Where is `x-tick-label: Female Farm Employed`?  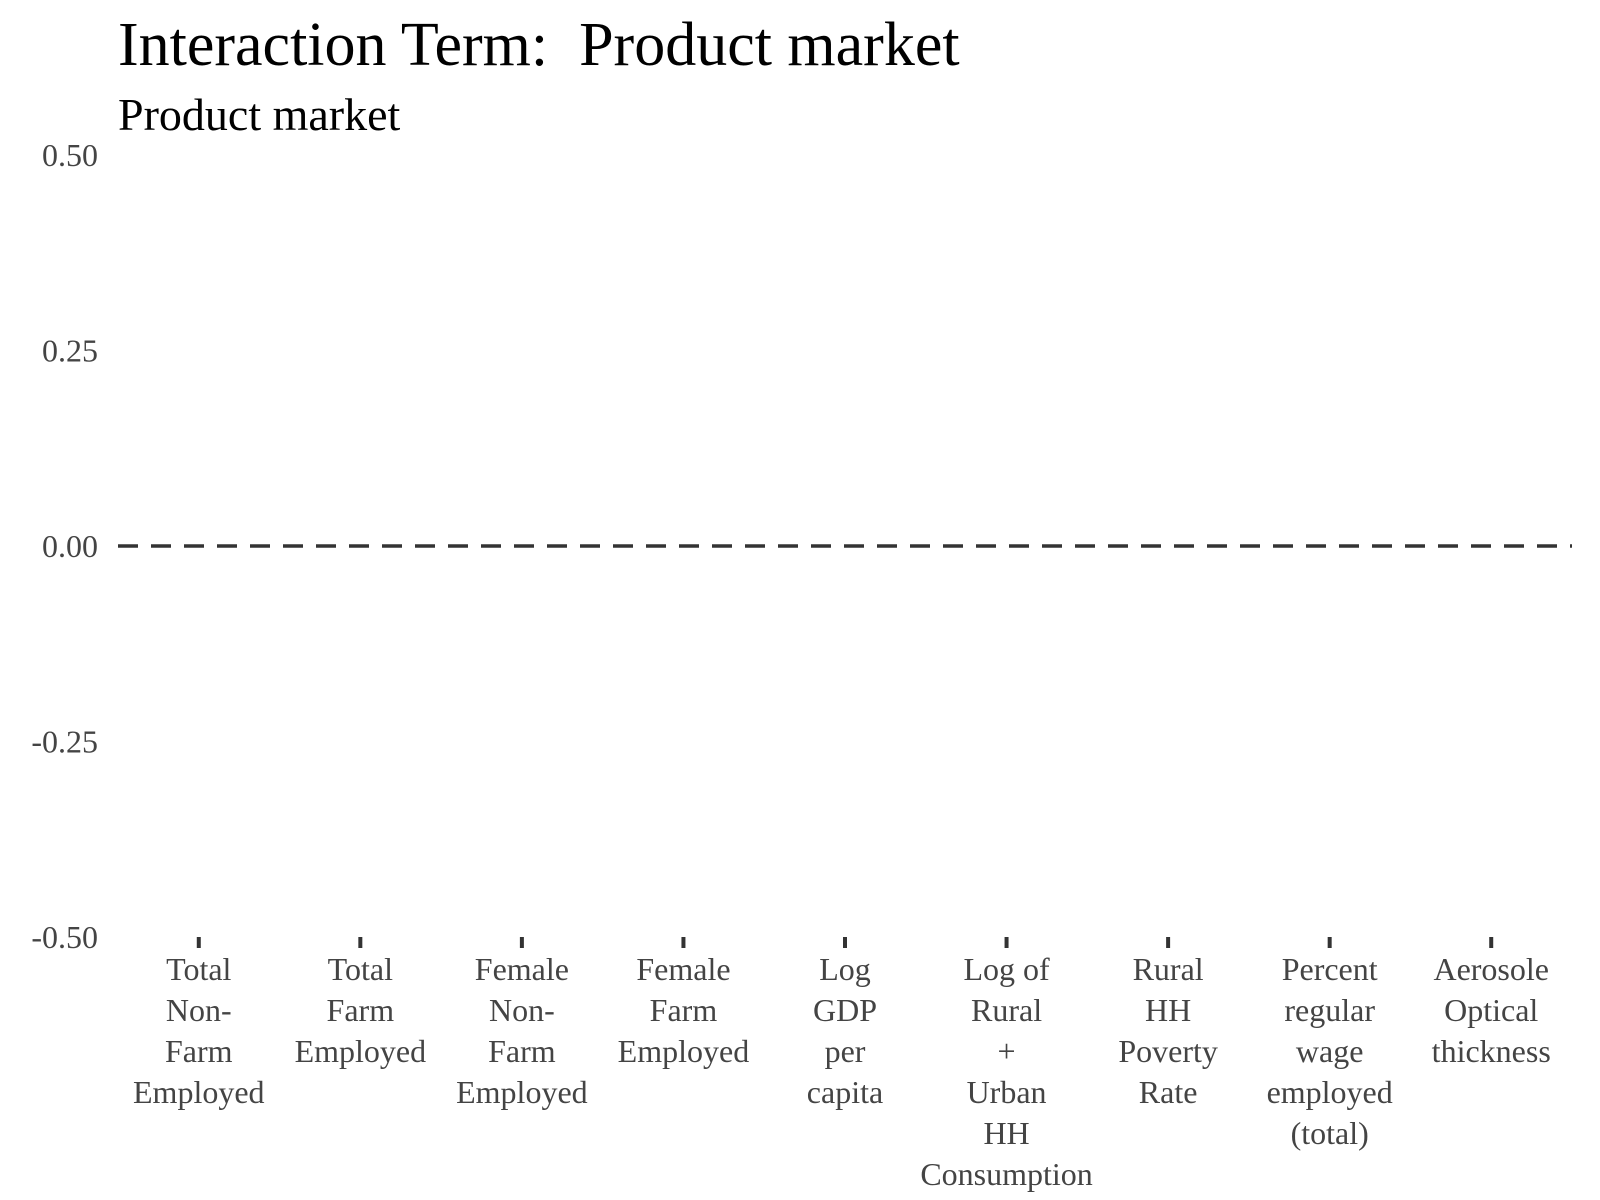
x-tick-label: Female Farm Employed is located at coordinates (684, 1010).